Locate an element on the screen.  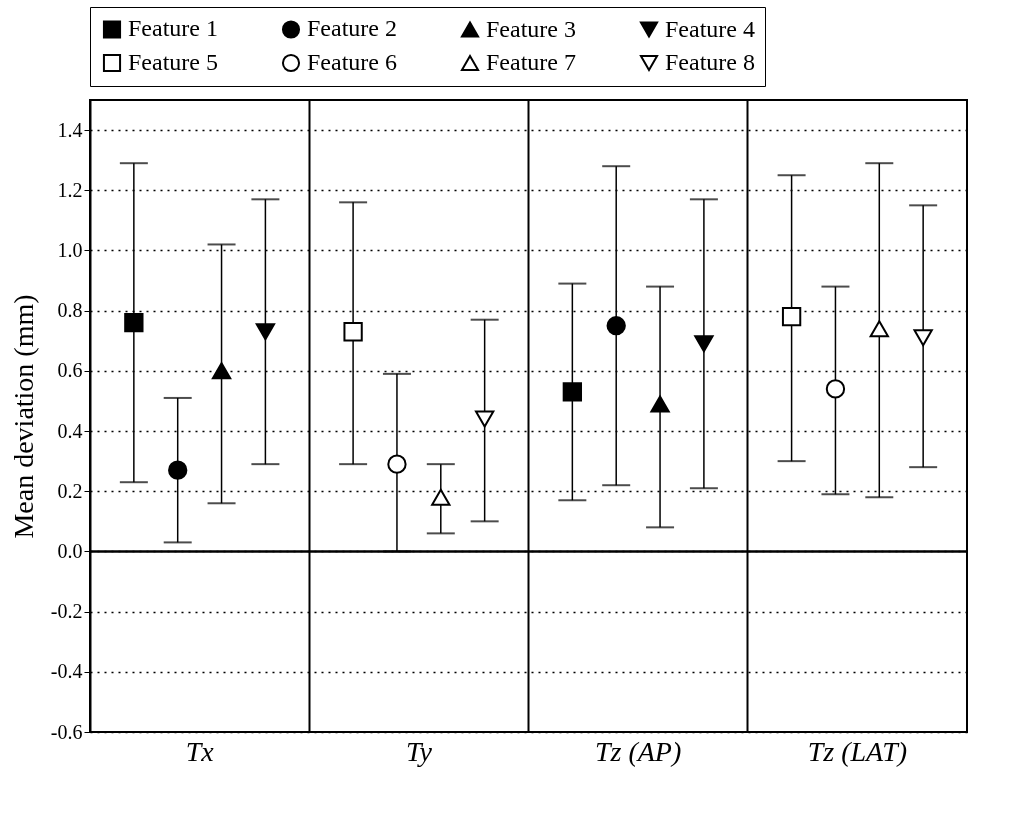
legend-label: Feature 8 is located at coordinates (710, 62).